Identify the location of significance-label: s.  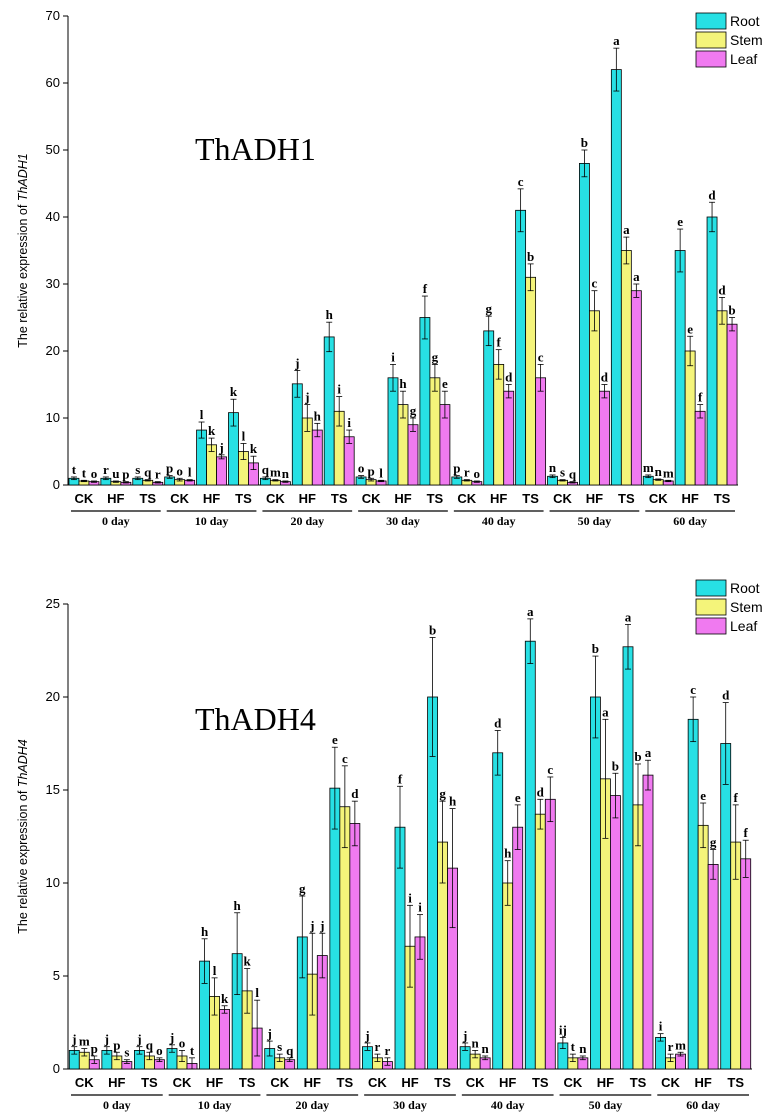
(126, 1052).